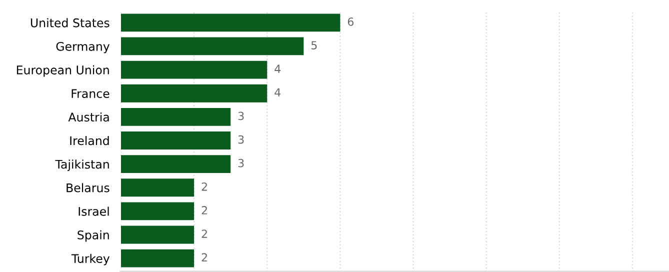 This screenshot has height=272, width=669. What do you see at coordinates (83, 48) in the screenshot?
I see `y-tick-label: Germany` at bounding box center [83, 48].